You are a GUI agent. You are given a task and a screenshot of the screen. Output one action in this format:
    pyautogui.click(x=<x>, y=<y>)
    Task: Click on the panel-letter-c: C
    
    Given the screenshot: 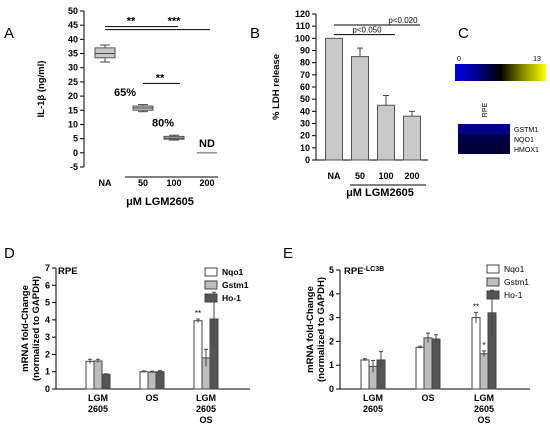 What is the action you would take?
    pyautogui.click(x=463, y=33)
    